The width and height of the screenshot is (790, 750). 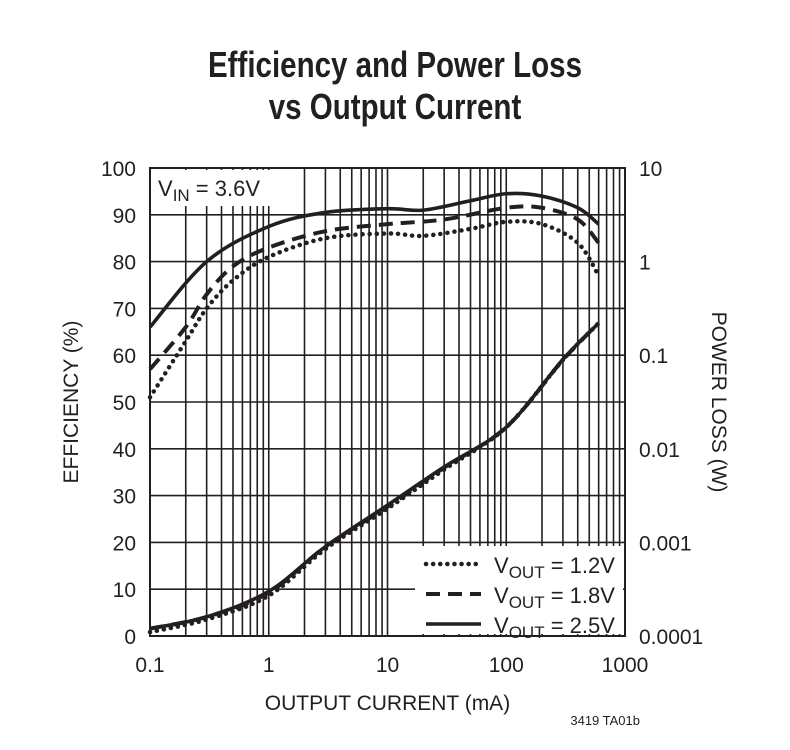 What do you see at coordinates (124, 543) in the screenshot?
I see `y-tick-label: 20` at bounding box center [124, 543].